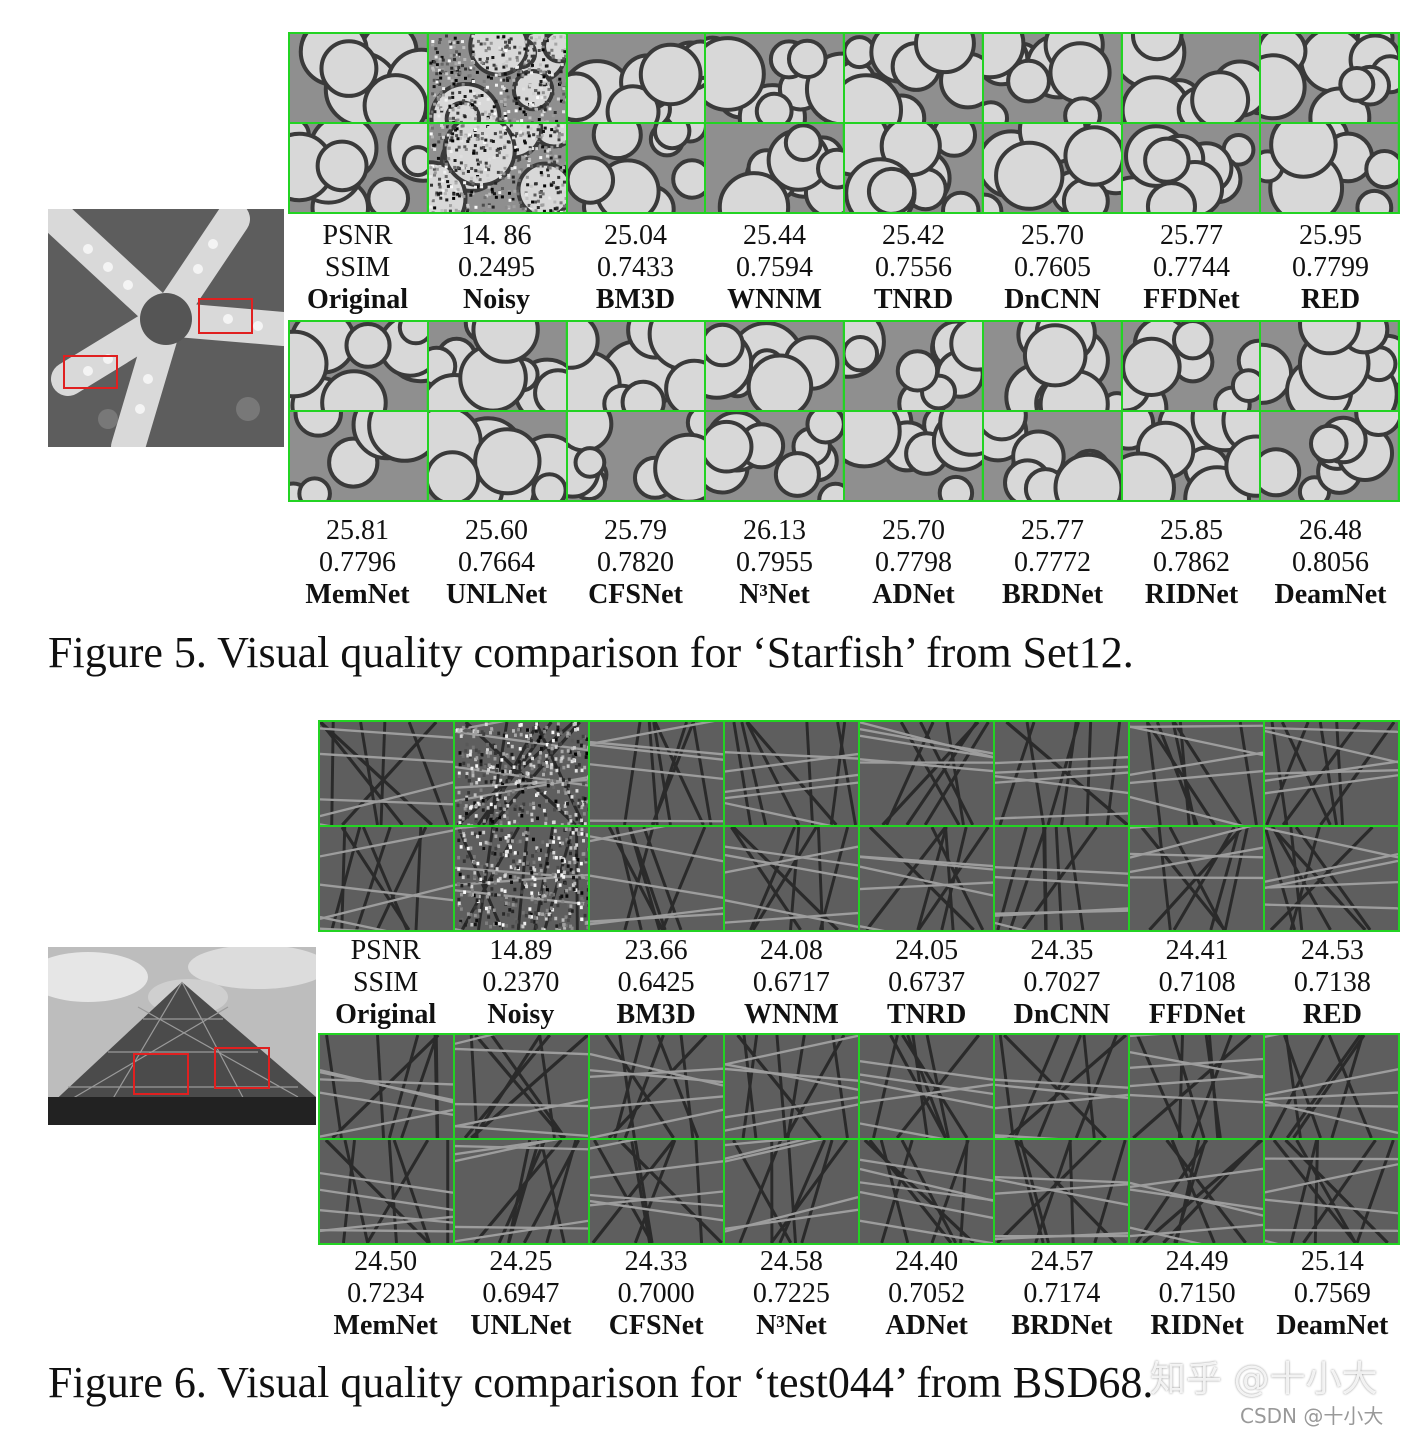 The width and height of the screenshot is (1428, 1437). What do you see at coordinates (521, 1261) in the screenshot?
I see `psnr-value: 24.25` at bounding box center [521, 1261].